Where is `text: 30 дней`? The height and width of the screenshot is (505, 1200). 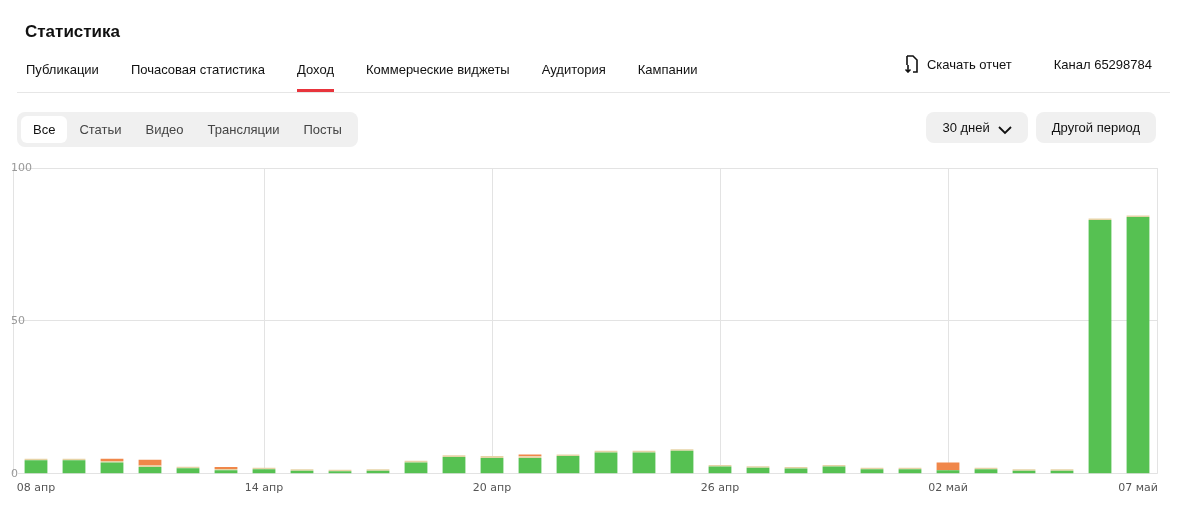 text: 30 дней is located at coordinates (977, 127).